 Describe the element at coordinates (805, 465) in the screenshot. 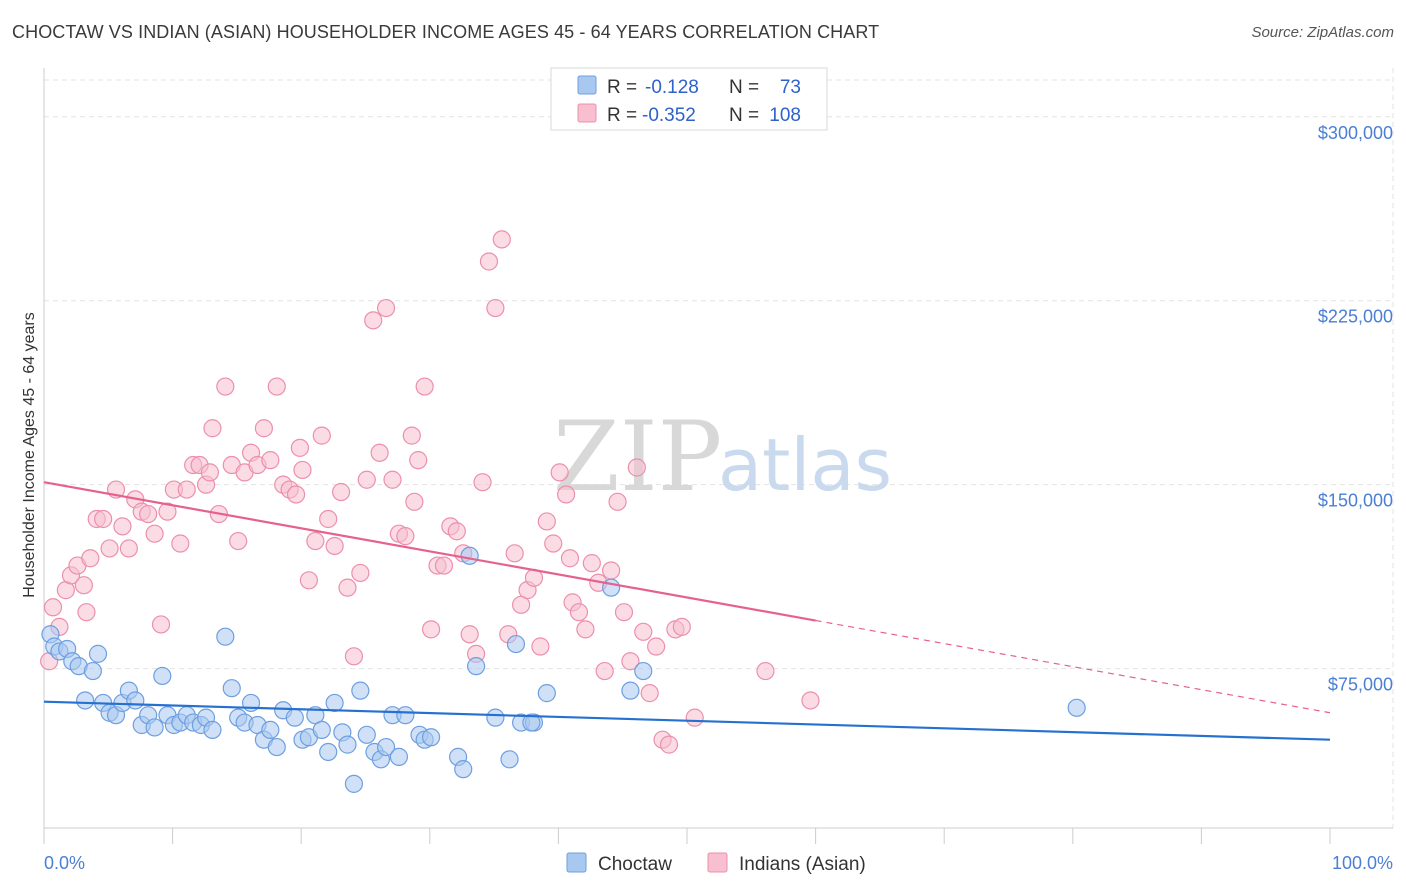

I see `watermark-atlas: atlas` at that location.